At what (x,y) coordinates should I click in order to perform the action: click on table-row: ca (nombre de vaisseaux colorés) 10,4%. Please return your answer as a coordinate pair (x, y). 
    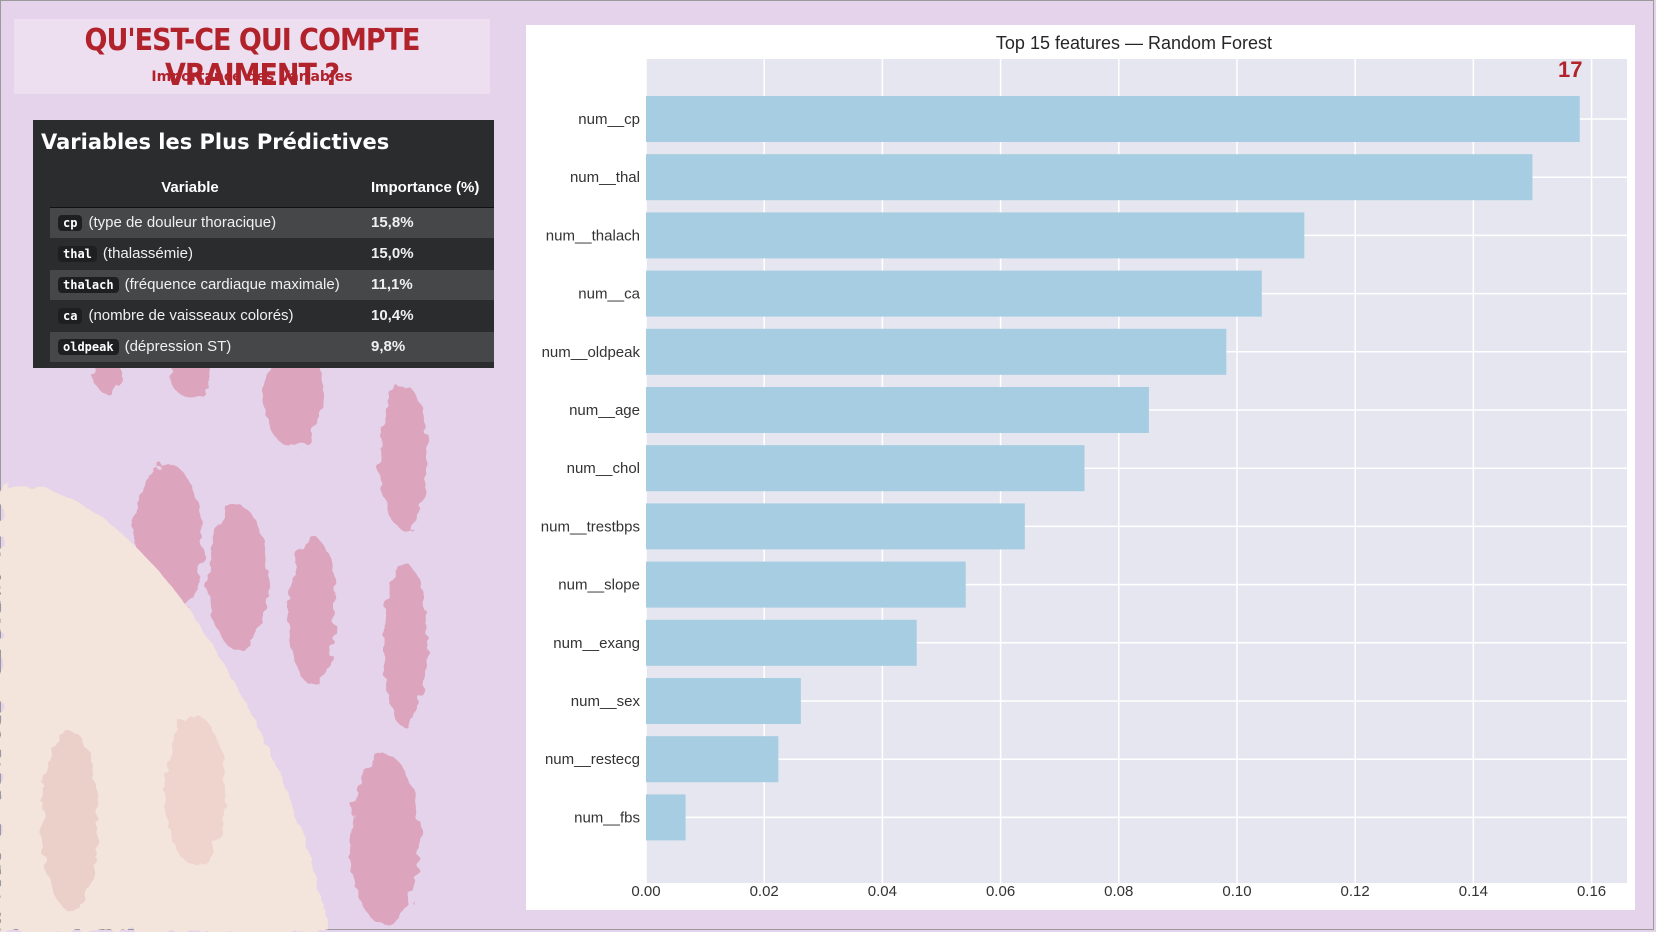
    Looking at the image, I should click on (272, 316).